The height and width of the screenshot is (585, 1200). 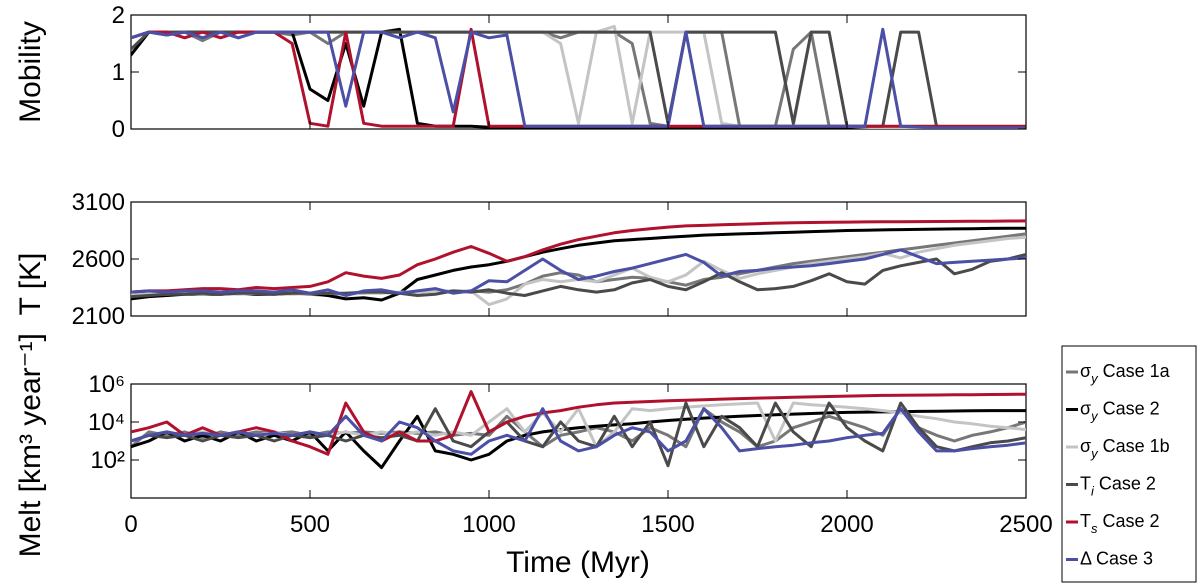 I want to click on temperature-series-layer, so click(x=578, y=263).